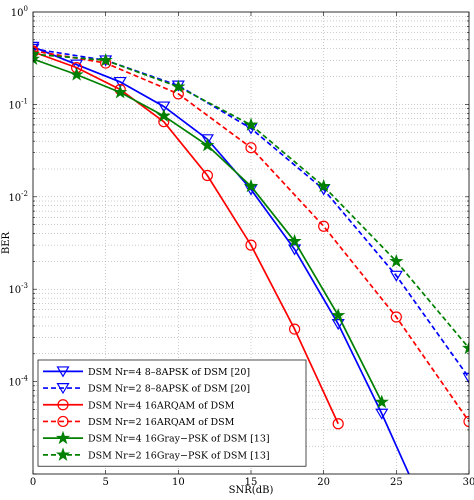 Image resolution: width=474 pixels, height=500 pixels. I want to click on y-tick-label: 10⁻¹, so click(18, 104).